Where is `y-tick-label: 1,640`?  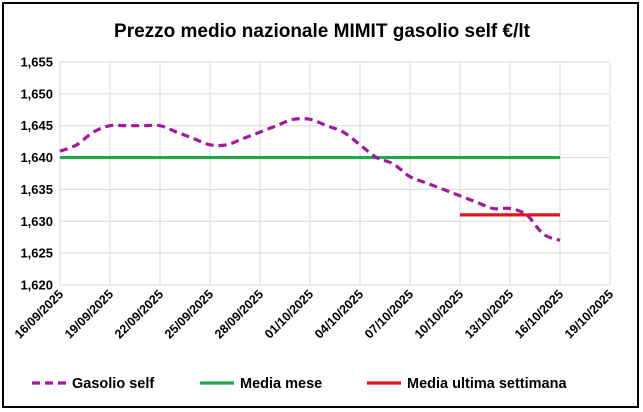
y-tick-label: 1,640 is located at coordinates (36, 157).